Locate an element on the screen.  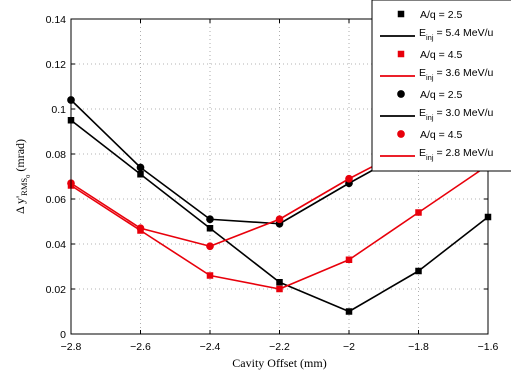
y-tick-label: 0.04 is located at coordinates (56, 245).